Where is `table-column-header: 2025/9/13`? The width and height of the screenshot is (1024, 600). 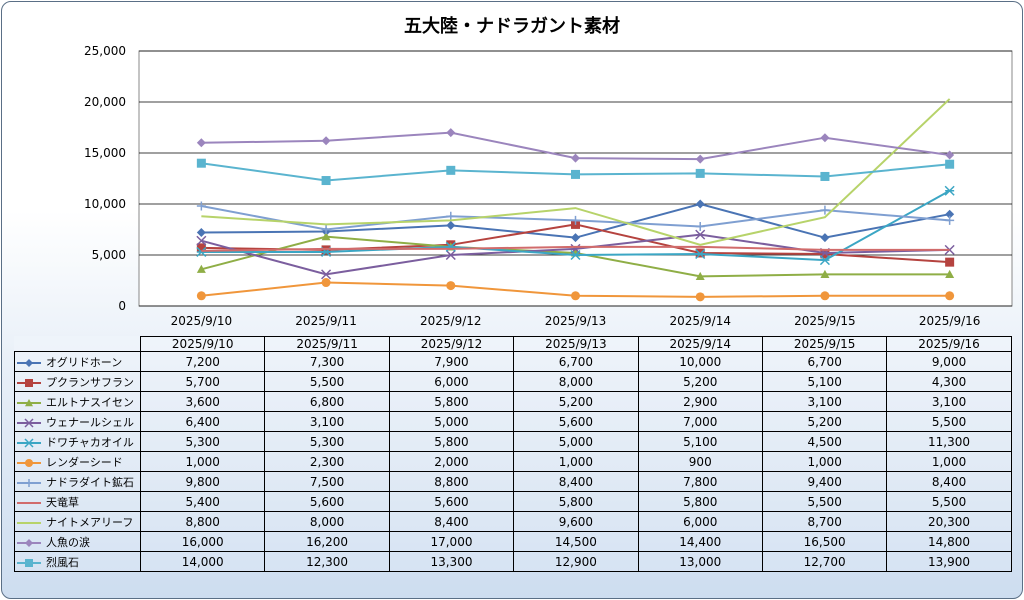 table-column-header: 2025/9/13 is located at coordinates (576, 344).